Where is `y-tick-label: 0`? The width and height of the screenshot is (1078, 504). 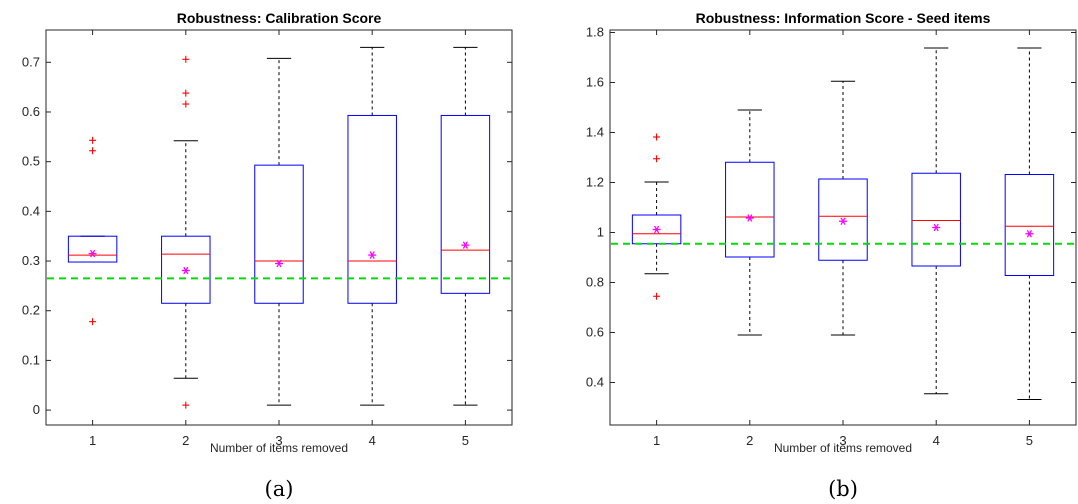
y-tick-label: 0 is located at coordinates (36, 409).